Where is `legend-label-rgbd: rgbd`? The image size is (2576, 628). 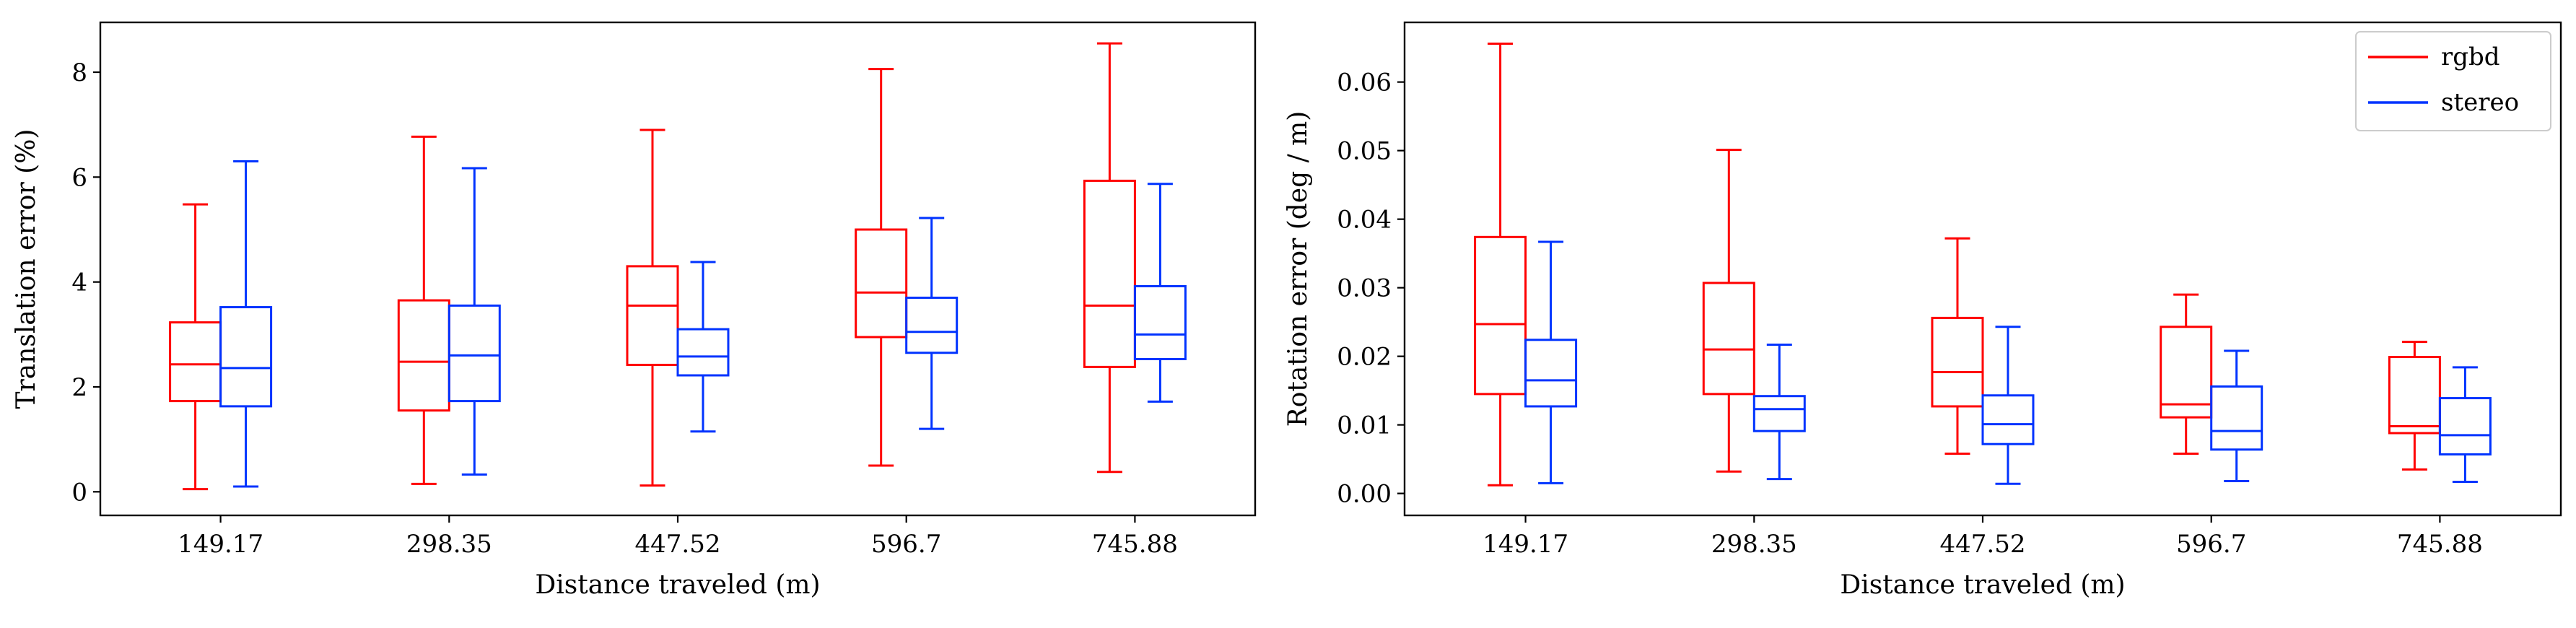
legend-label-rgbd: rgbd is located at coordinates (2470, 57).